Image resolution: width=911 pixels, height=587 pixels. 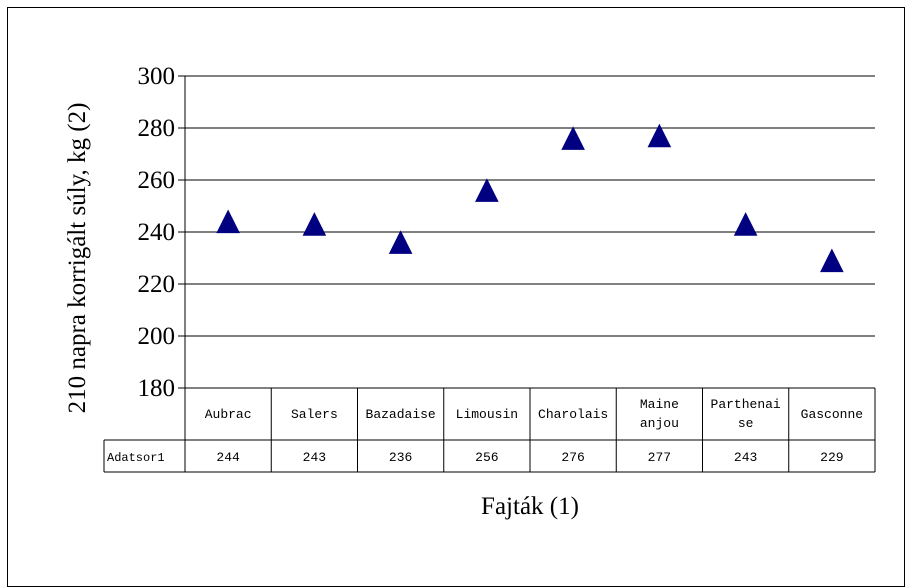 What do you see at coordinates (77, 258) in the screenshot?
I see `y-axis-label: 210 napra korrigált súly, kg (2)` at bounding box center [77, 258].